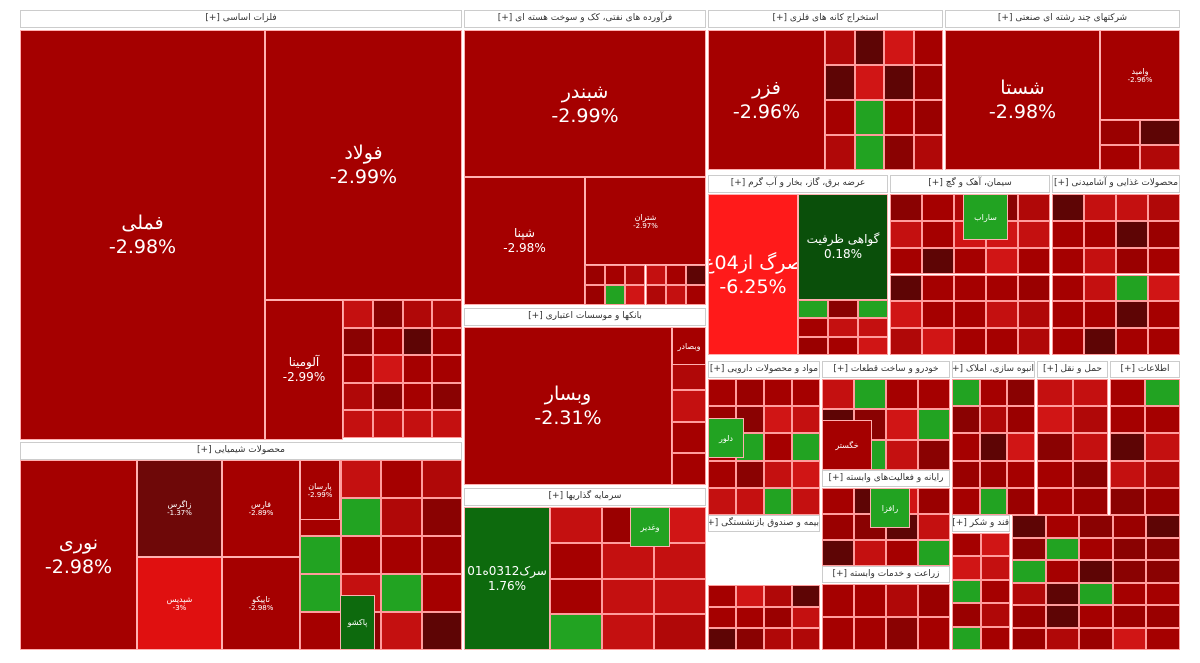 This screenshot has height=663, width=1200. What do you see at coordinates (1022, 100) in the screenshot?
I see `stock-tile: شستا -2.98%` at bounding box center [1022, 100].